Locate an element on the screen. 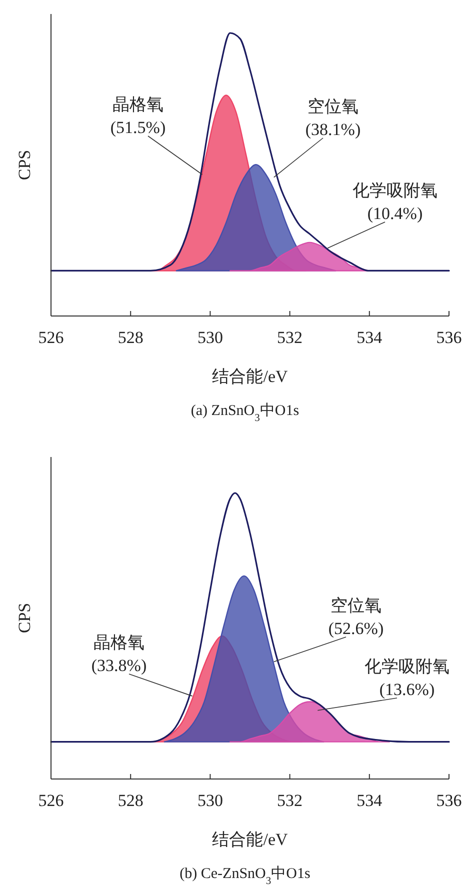  annotation: 化学吸附氧 (10.4%) is located at coordinates (395, 202).